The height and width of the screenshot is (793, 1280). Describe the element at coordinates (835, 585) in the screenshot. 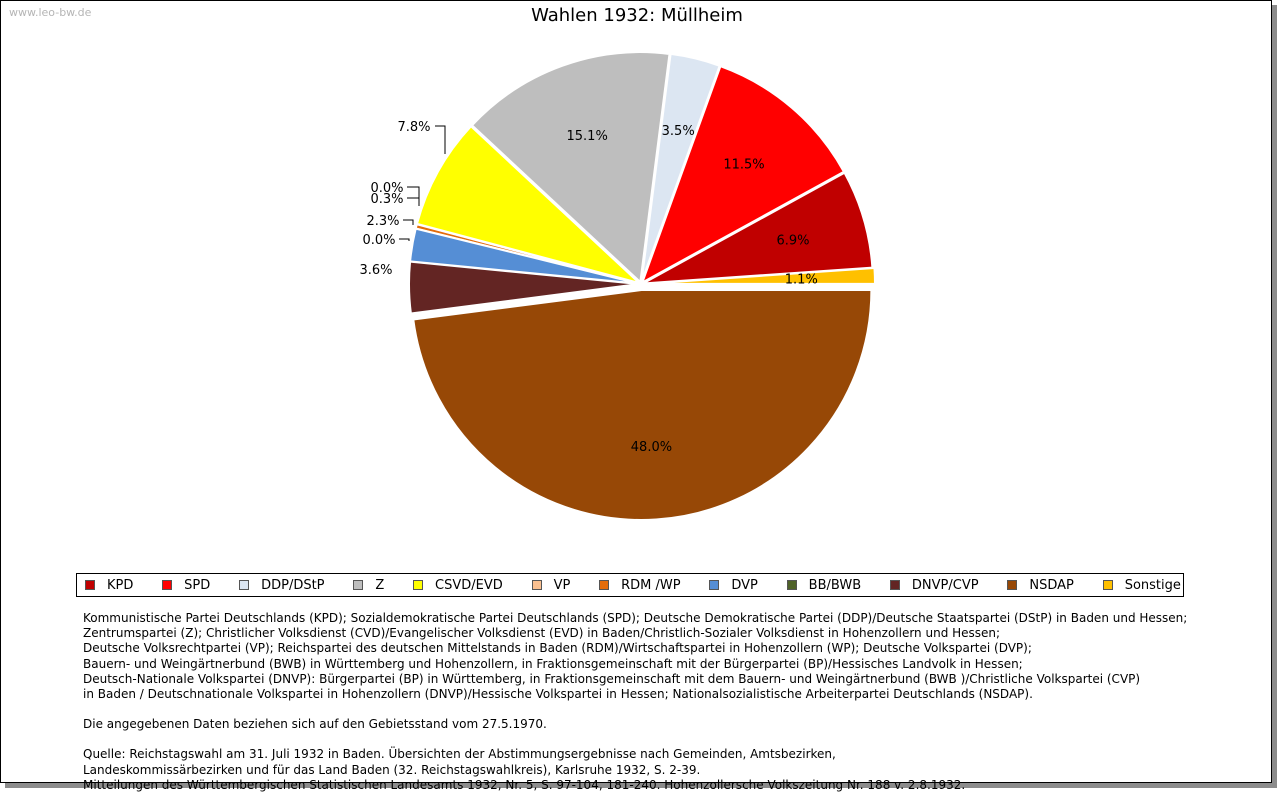

I see `legend-label: BB/BWB` at that location.